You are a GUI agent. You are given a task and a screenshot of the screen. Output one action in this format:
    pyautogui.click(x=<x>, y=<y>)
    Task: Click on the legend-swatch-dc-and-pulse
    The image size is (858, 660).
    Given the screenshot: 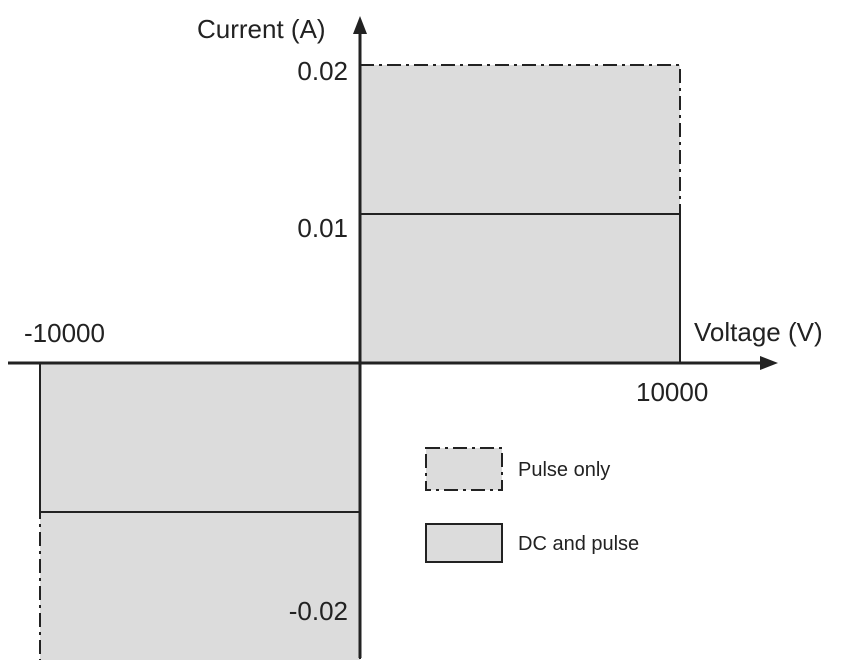 What is the action you would take?
    pyautogui.click(x=464, y=543)
    